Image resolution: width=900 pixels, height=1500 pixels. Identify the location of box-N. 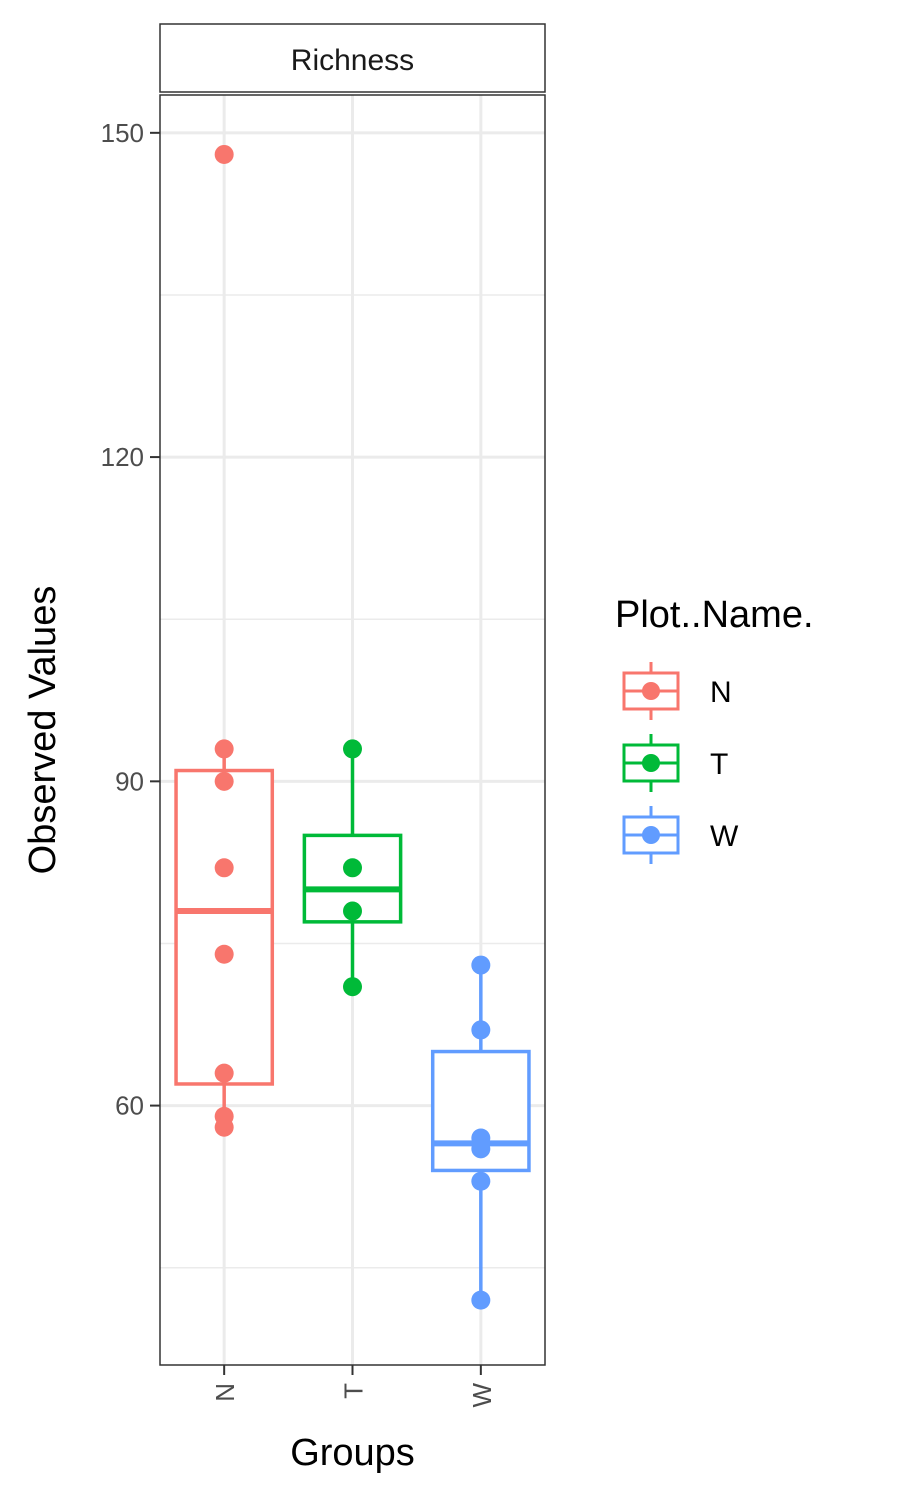
(224, 927).